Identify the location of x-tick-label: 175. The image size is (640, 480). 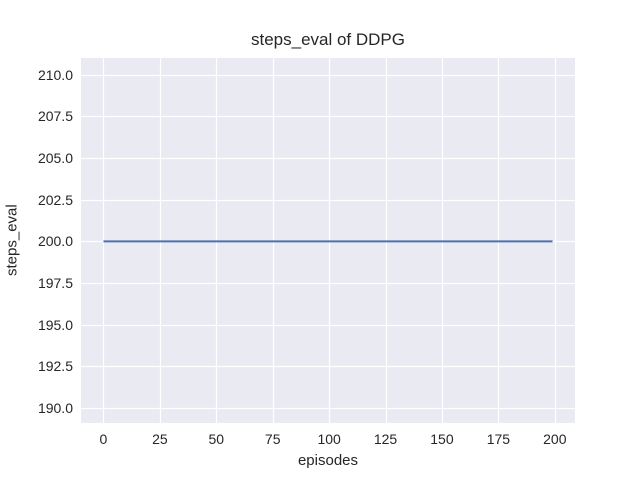
(498, 439).